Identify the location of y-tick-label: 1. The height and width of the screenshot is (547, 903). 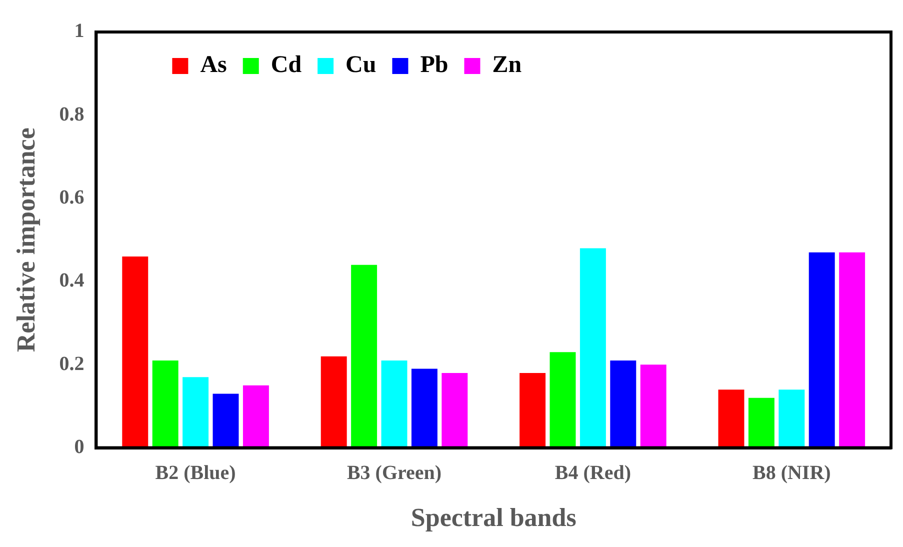
(79, 31).